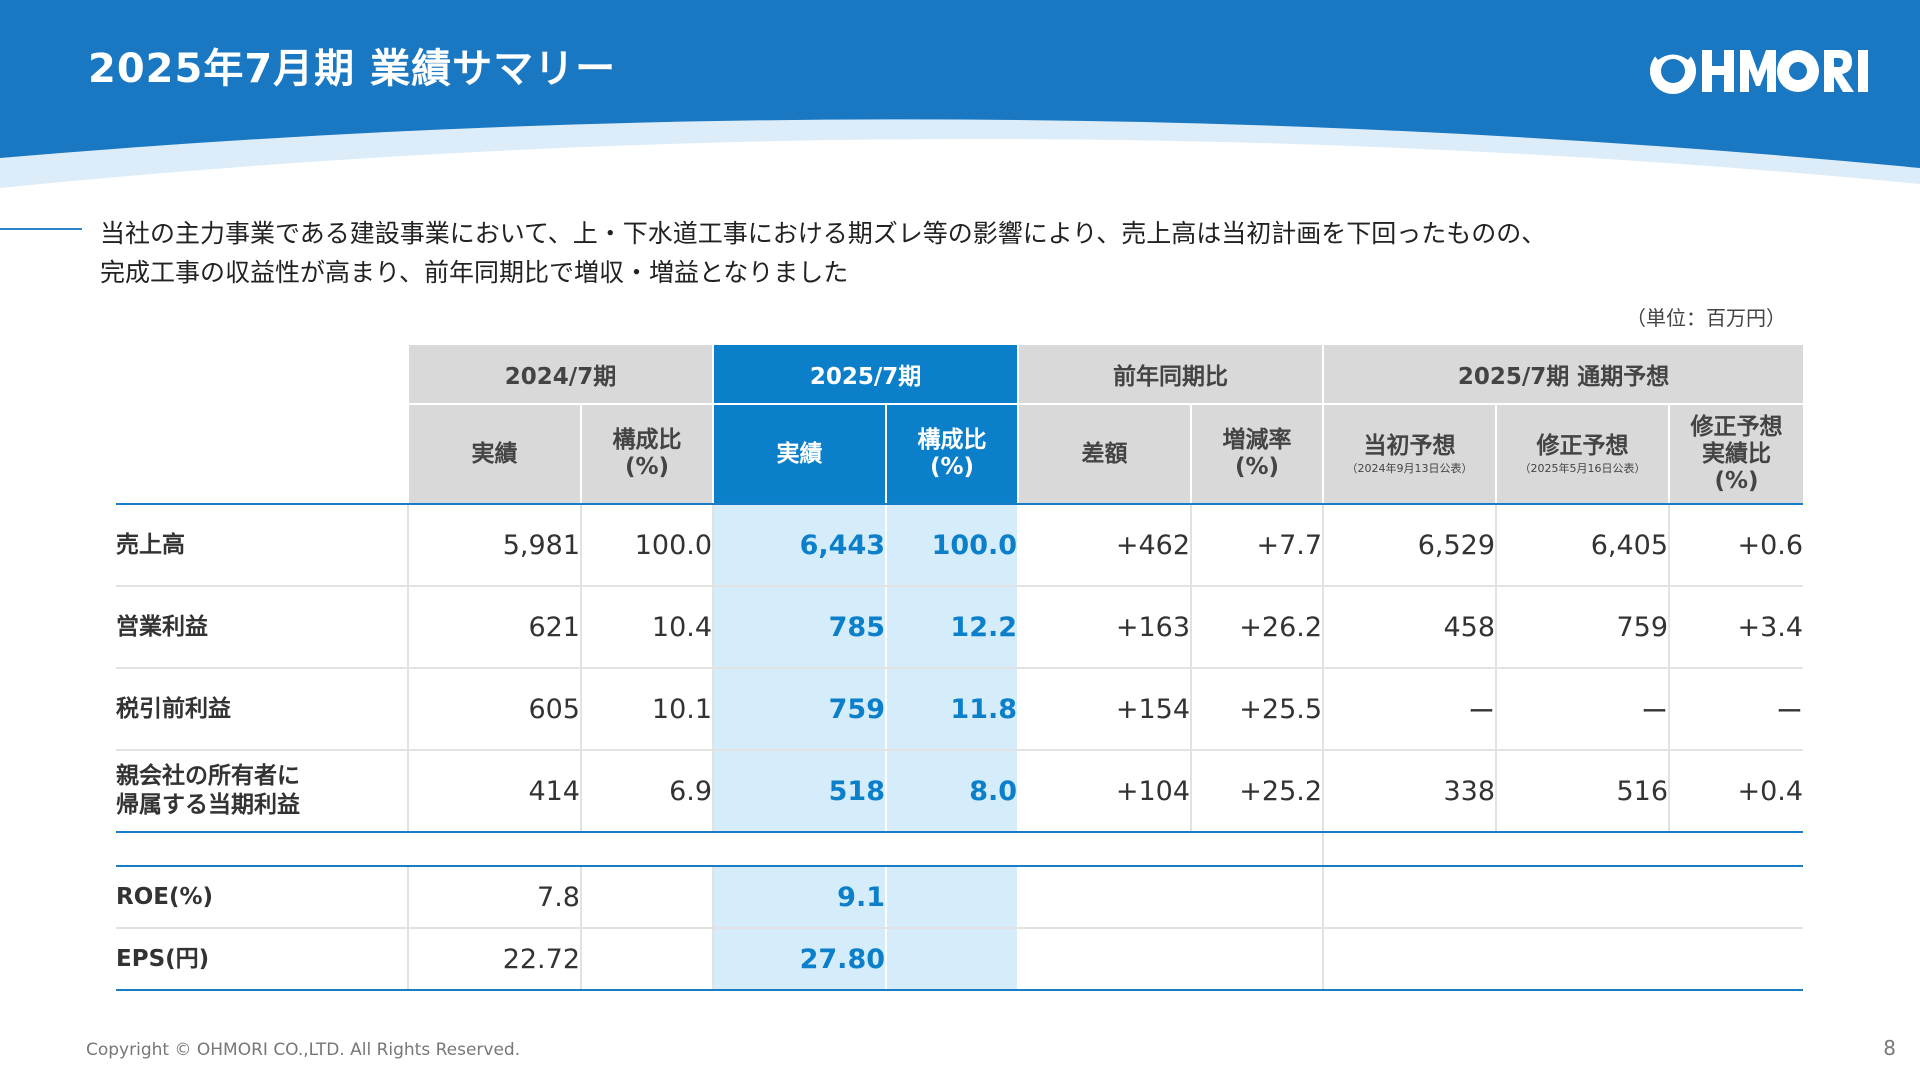 This screenshot has height=1080, width=1920. I want to click on col-header-vs-revised-line1: 修正予想, so click(1736, 426).